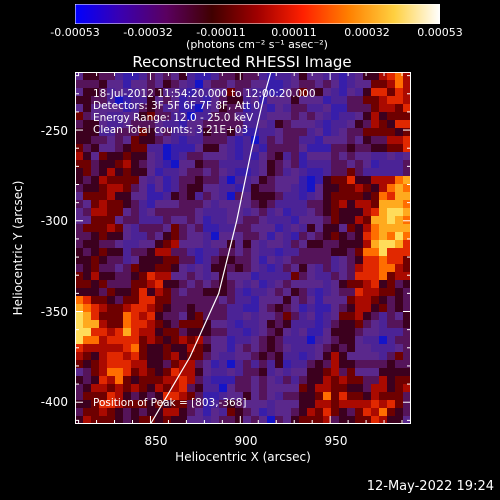 Image resolution: width=500 pixels, height=500 pixels. Describe the element at coordinates (367, 32) in the screenshot. I see `colorbar-tick-label: 0.00032` at that location.